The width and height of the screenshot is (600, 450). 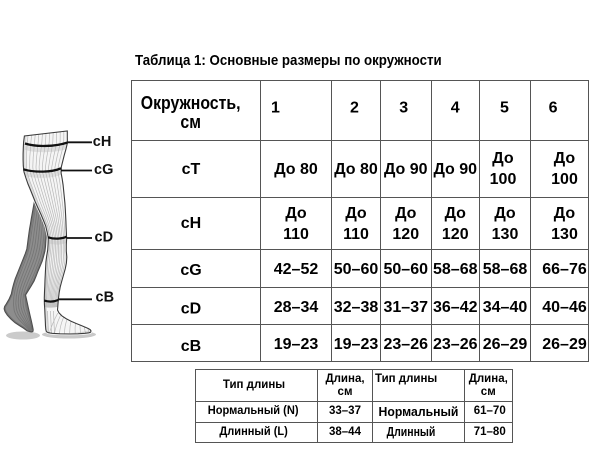 I want to click on svg-text: cG, so click(x=103, y=170).